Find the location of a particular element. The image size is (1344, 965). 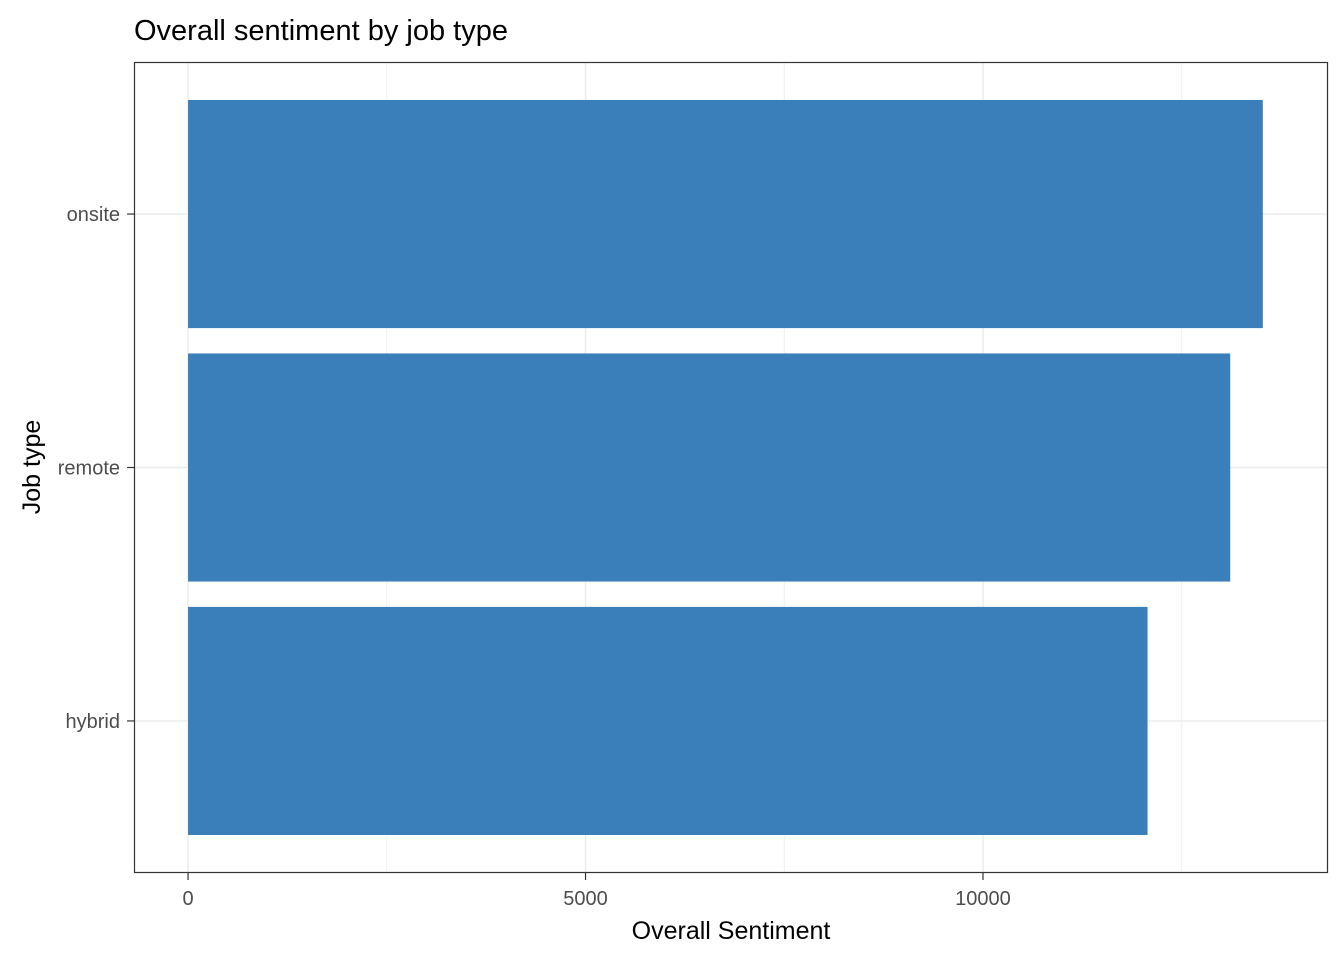

x-axis: 0 5000 10000 is located at coordinates (596, 891).